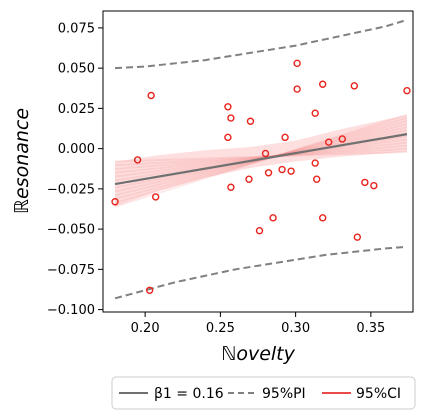 Image resolution: width=423 pixels, height=420 pixels. What do you see at coordinates (284, 394) in the screenshot?
I see `legend-pi-label: 95%PI` at bounding box center [284, 394].